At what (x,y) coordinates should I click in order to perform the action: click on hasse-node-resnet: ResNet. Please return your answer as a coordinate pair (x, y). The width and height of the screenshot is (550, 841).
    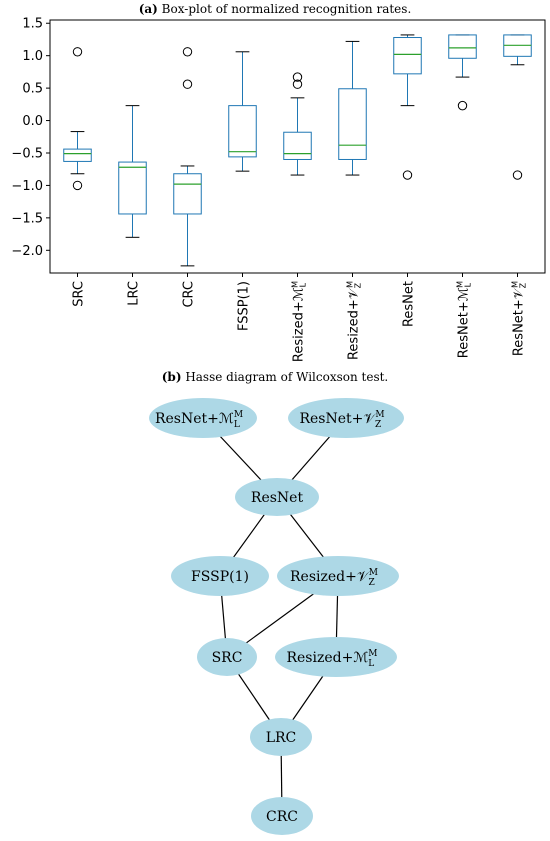
    Looking at the image, I should click on (277, 497).